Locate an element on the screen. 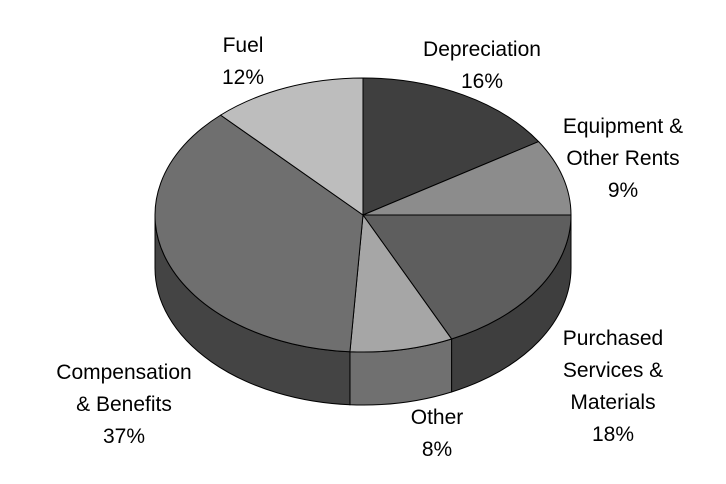  slice-label-2-line-2: Materials is located at coordinates (612, 402).